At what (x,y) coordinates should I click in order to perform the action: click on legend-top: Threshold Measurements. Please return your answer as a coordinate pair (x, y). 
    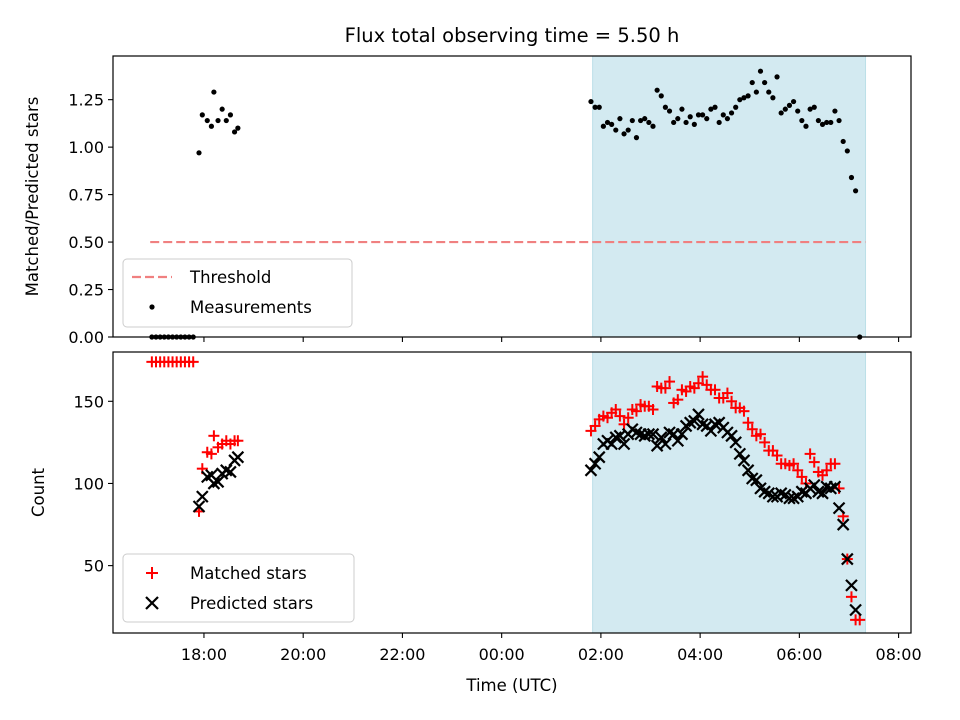
    Looking at the image, I should click on (237, 293).